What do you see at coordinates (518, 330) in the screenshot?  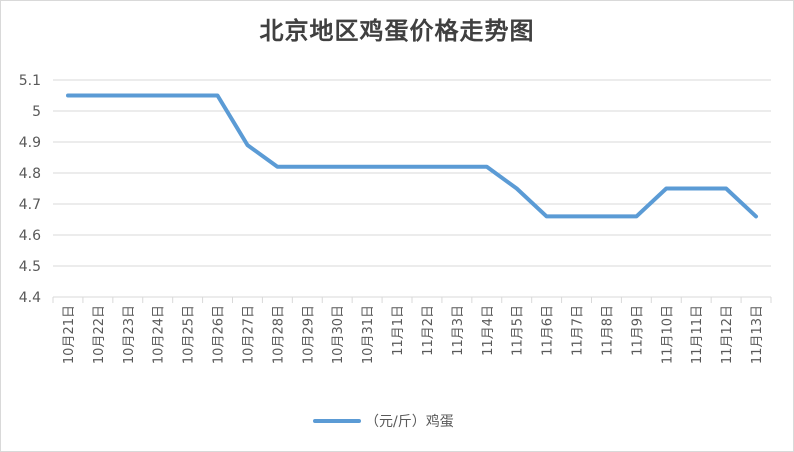 I see `x-tick-label: 11月5日` at bounding box center [518, 330].